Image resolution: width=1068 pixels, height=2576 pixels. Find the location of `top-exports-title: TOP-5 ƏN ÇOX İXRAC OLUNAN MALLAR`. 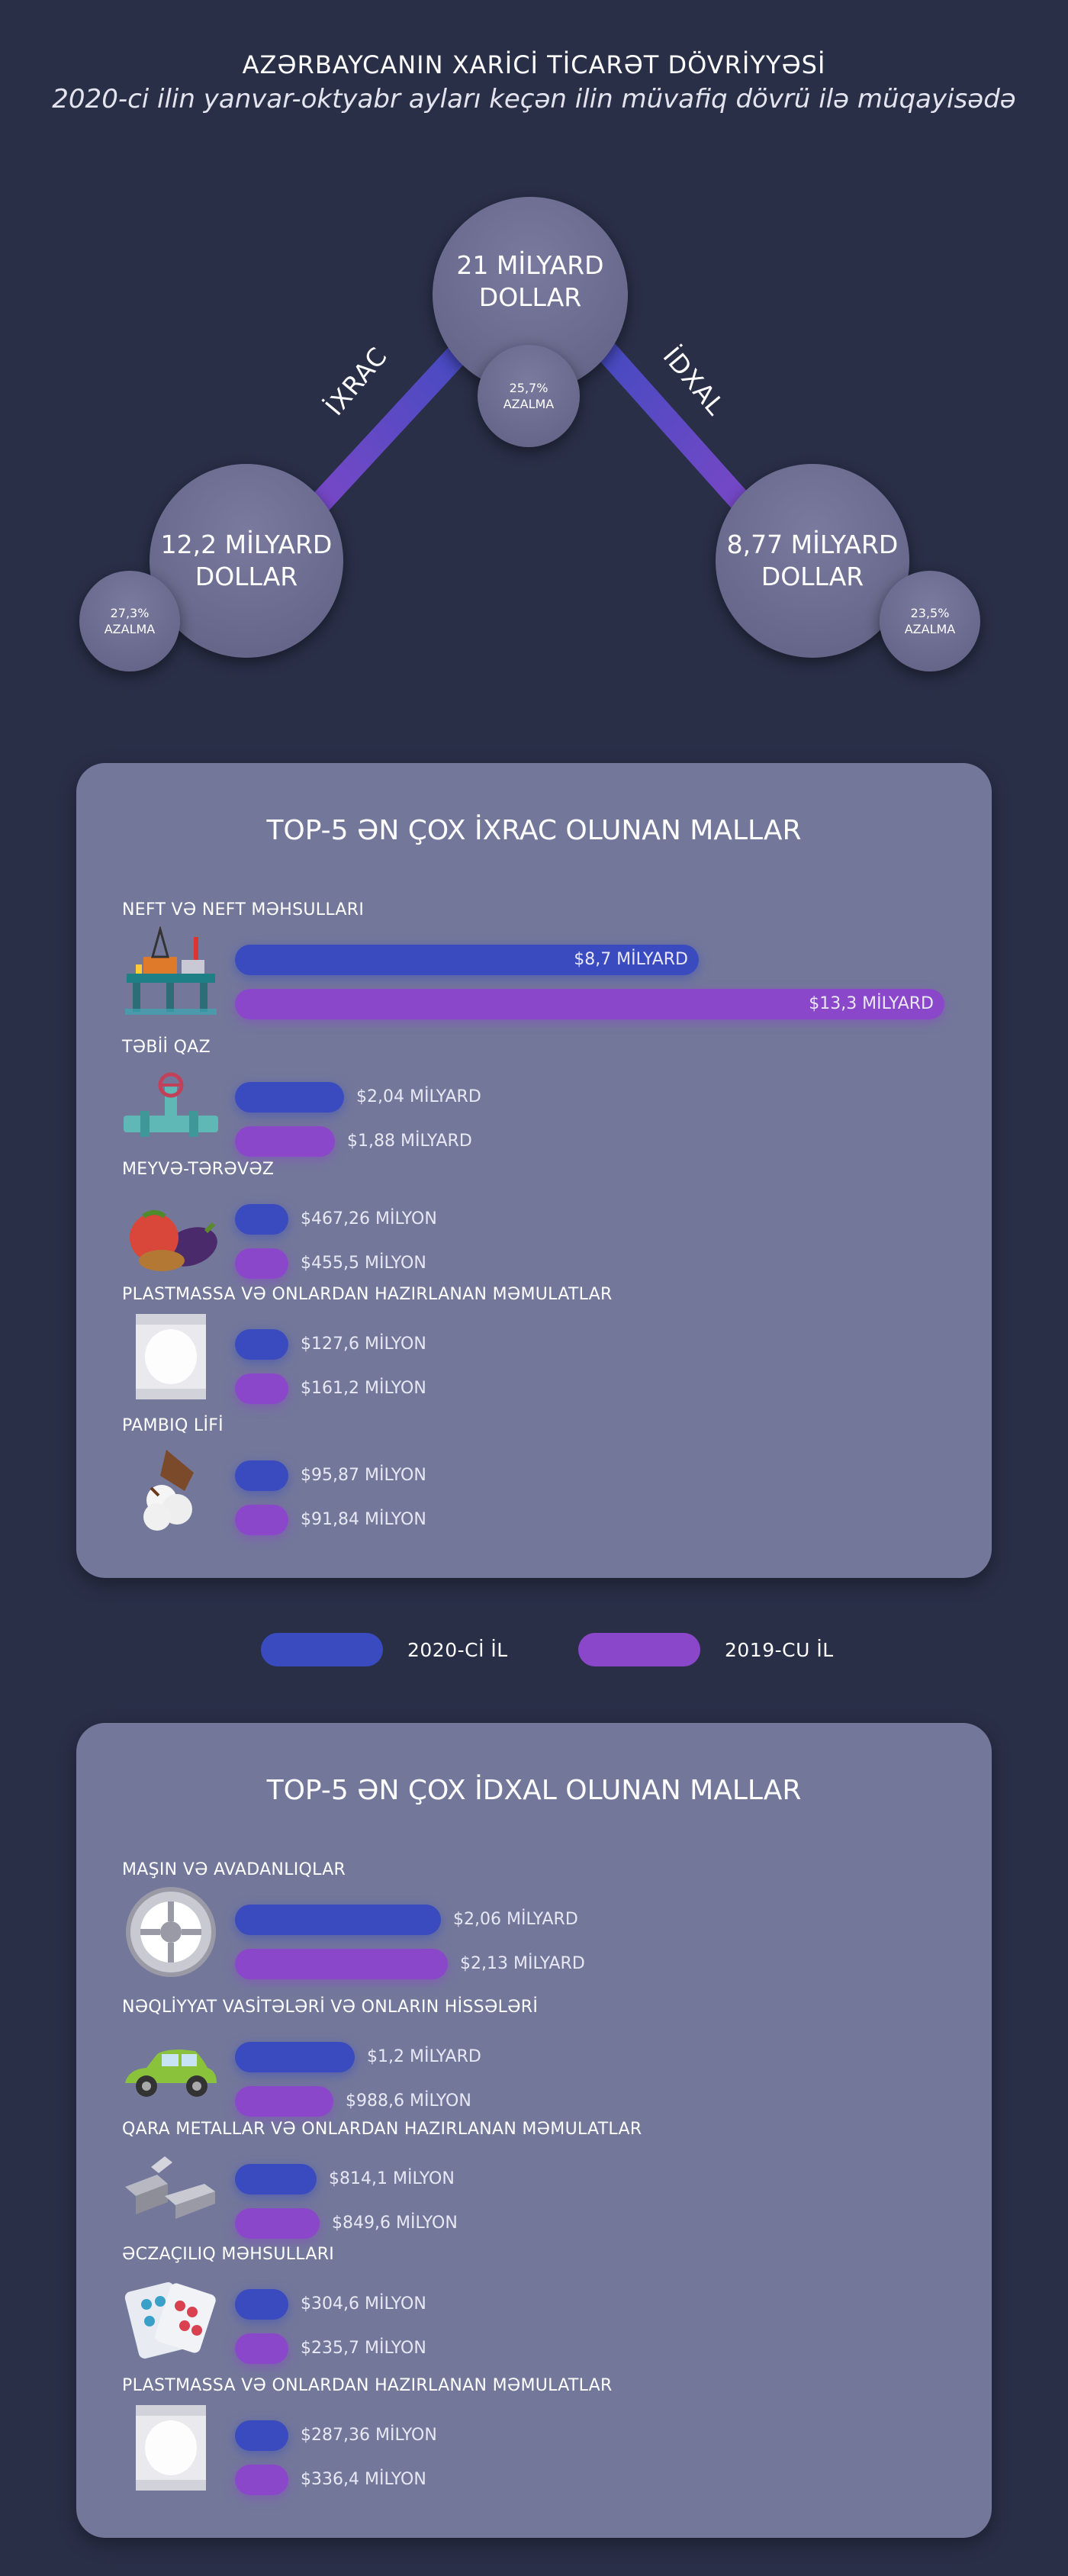

top-exports-title: TOP-5 ƏN ÇOX İXRAC OLUNAN MALLAR is located at coordinates (534, 830).